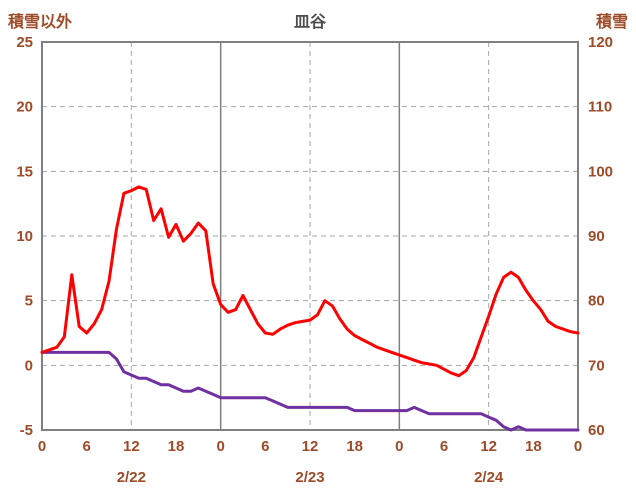  What do you see at coordinates (596, 430) in the screenshot?
I see `right-axis-tick-label: 60` at bounding box center [596, 430].